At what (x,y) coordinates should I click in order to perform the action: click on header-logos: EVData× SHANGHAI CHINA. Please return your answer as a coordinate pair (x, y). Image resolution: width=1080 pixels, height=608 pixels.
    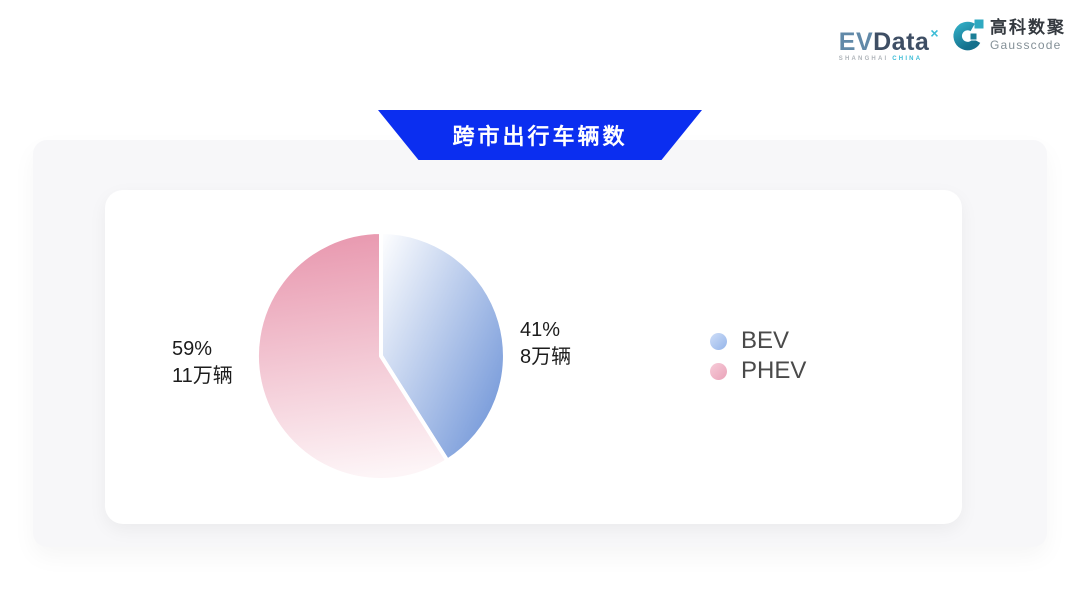
    Looking at the image, I should click on (952, 40).